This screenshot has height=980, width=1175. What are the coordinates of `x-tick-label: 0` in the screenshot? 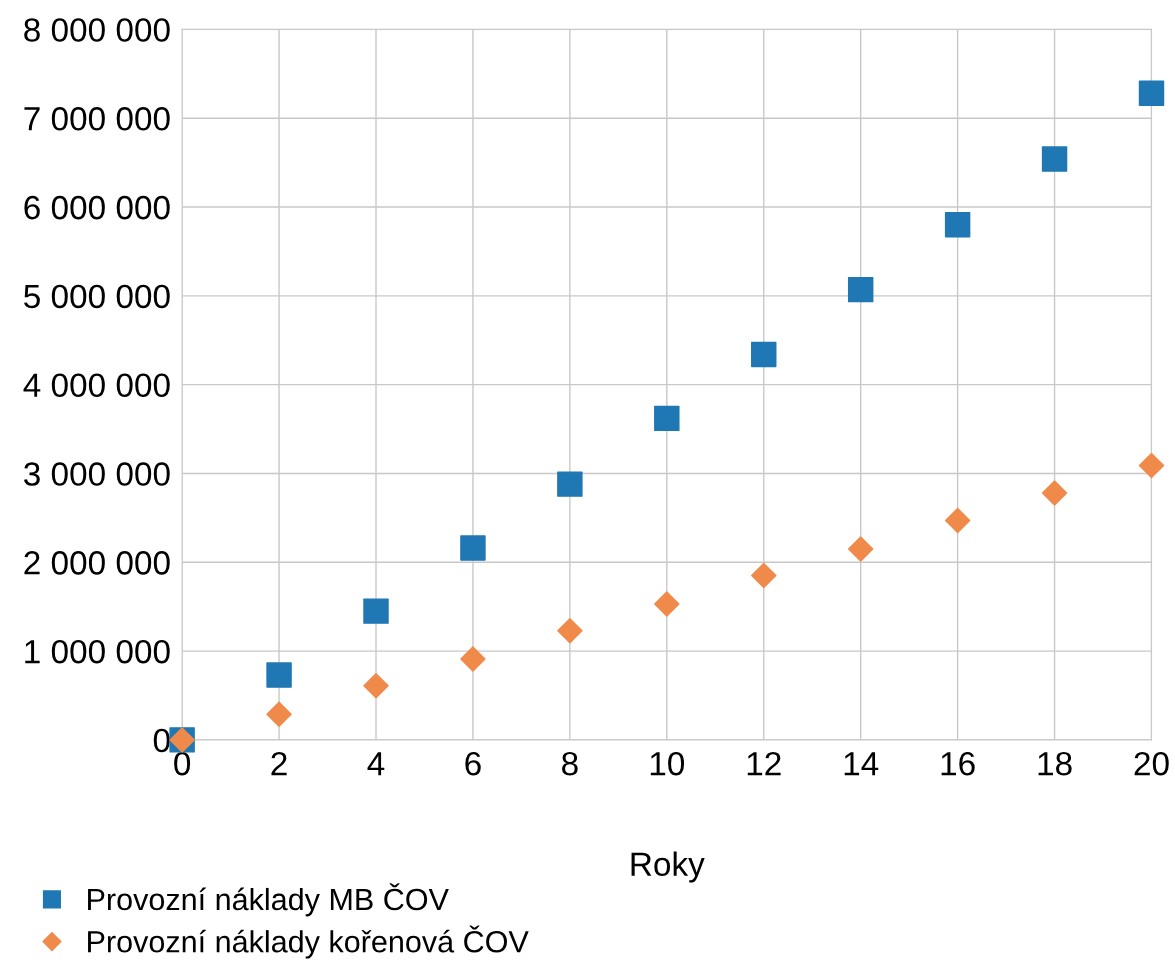 It's located at (182, 763).